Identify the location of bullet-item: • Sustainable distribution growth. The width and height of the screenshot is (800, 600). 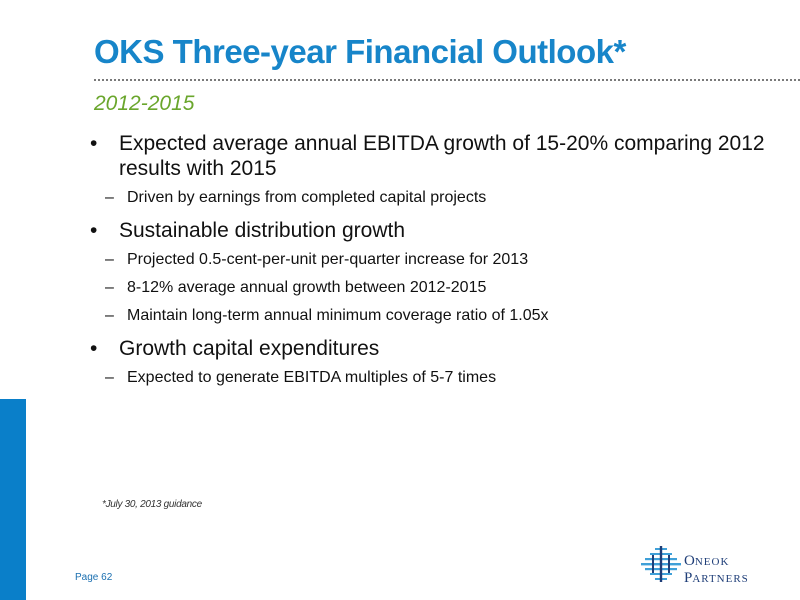
(430, 230).